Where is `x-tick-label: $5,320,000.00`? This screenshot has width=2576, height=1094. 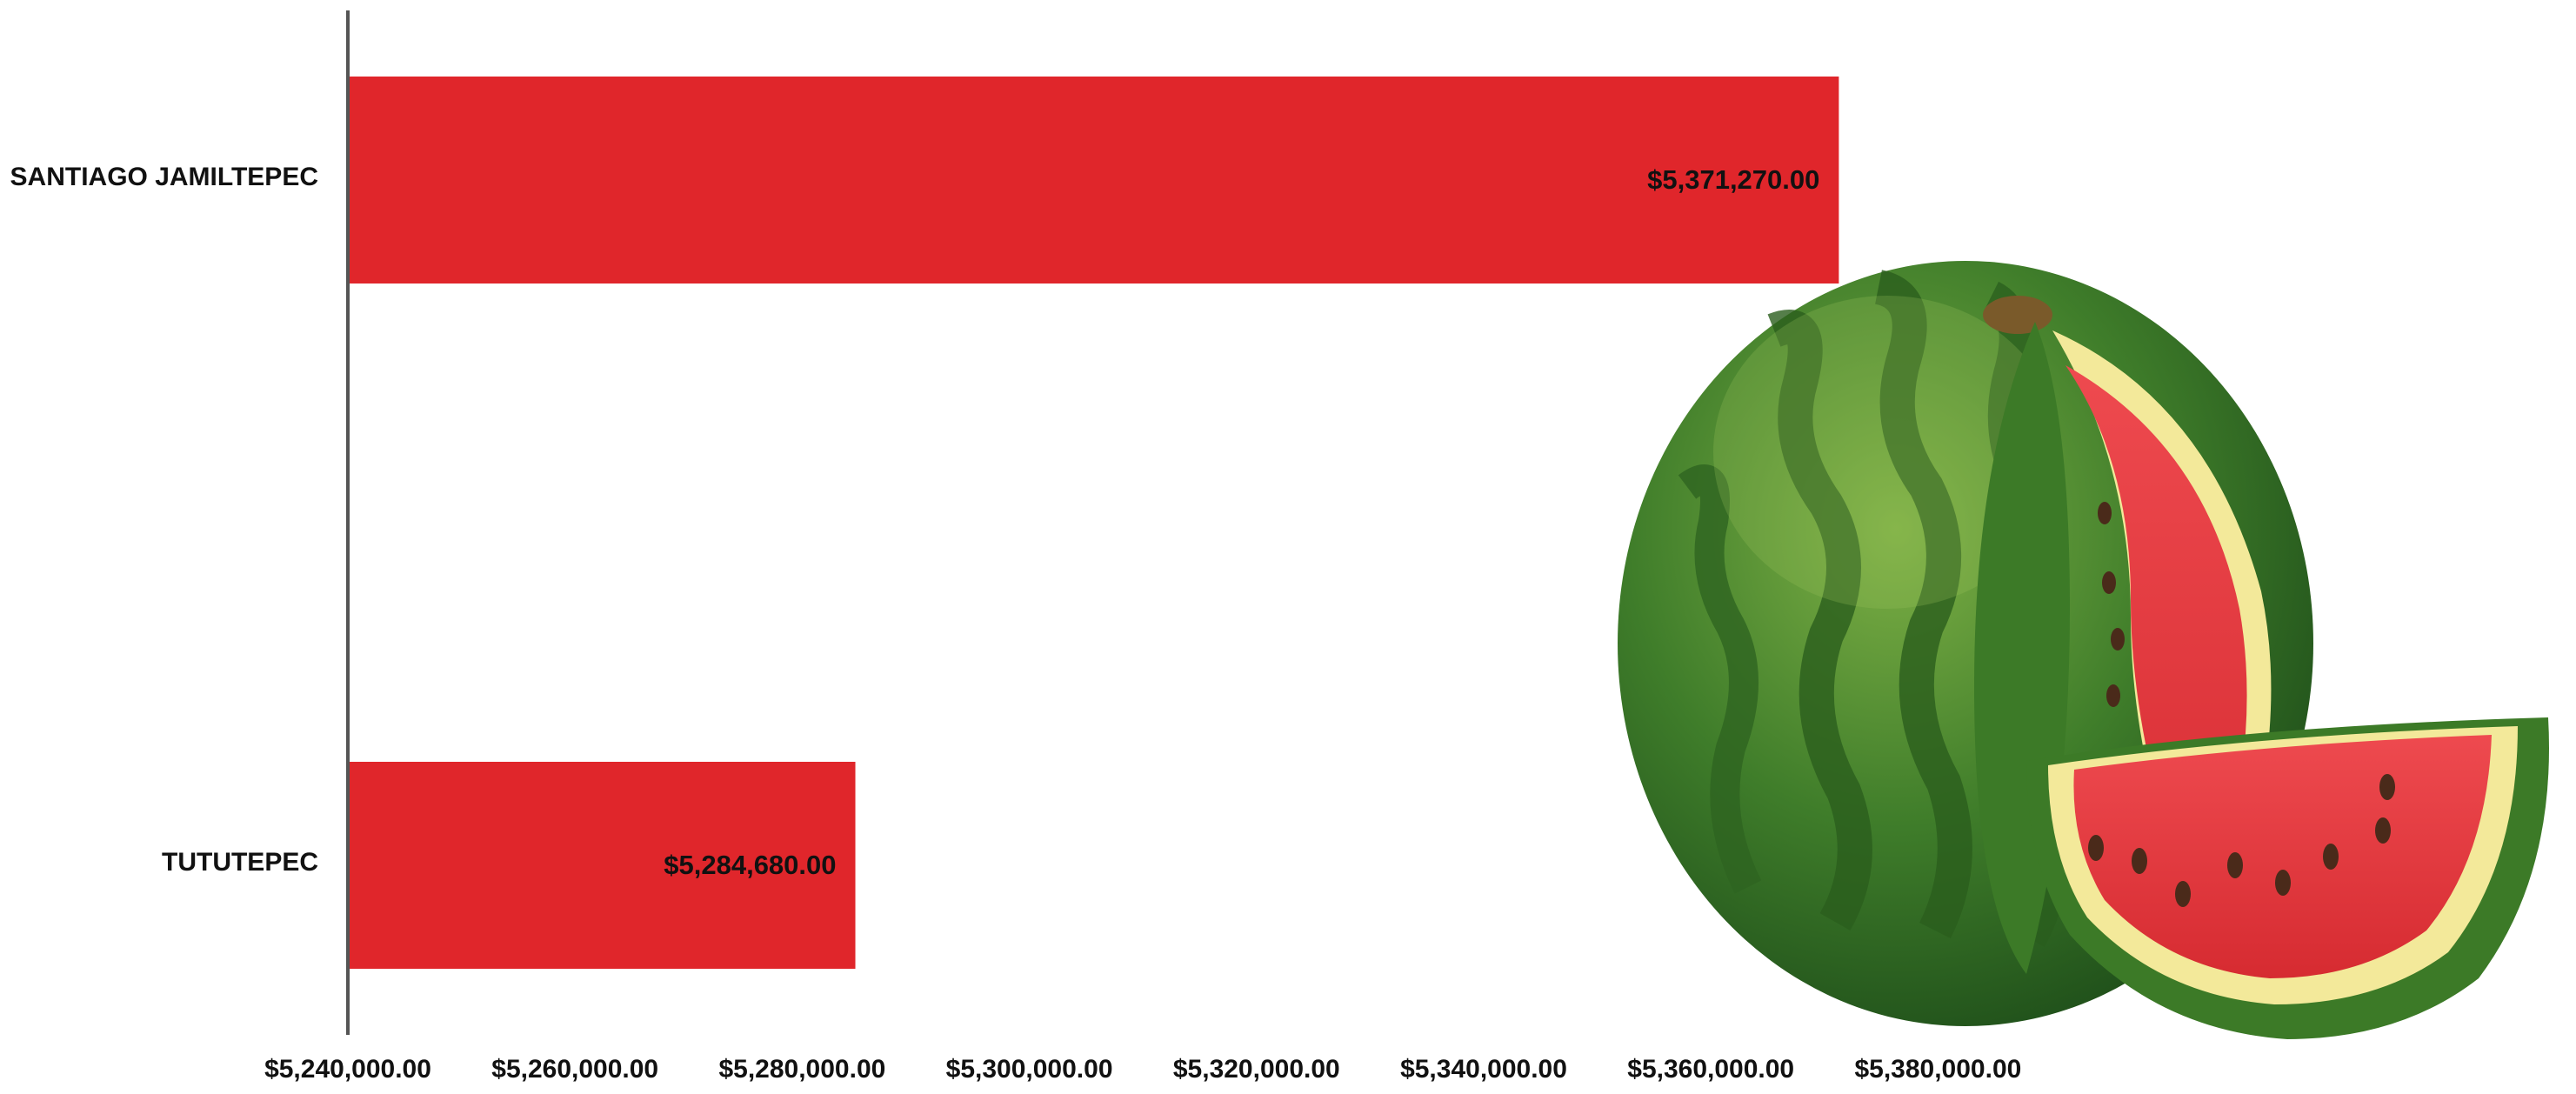
x-tick-label: $5,320,000.00 is located at coordinates (1256, 1069).